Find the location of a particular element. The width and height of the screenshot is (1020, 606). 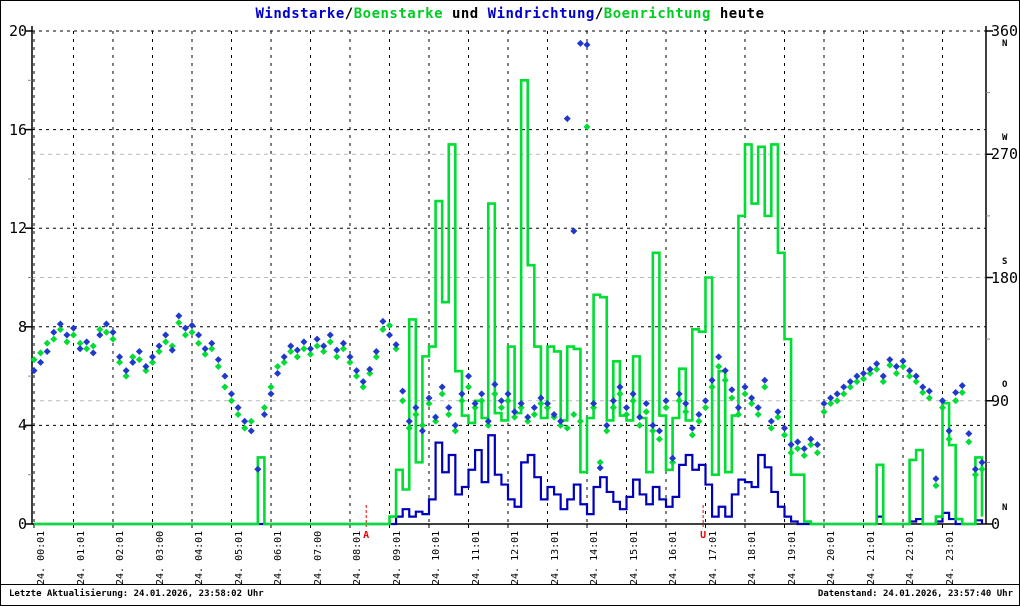

x-axis-tick-label: 24. 06:01 is located at coordinates (278, 557).